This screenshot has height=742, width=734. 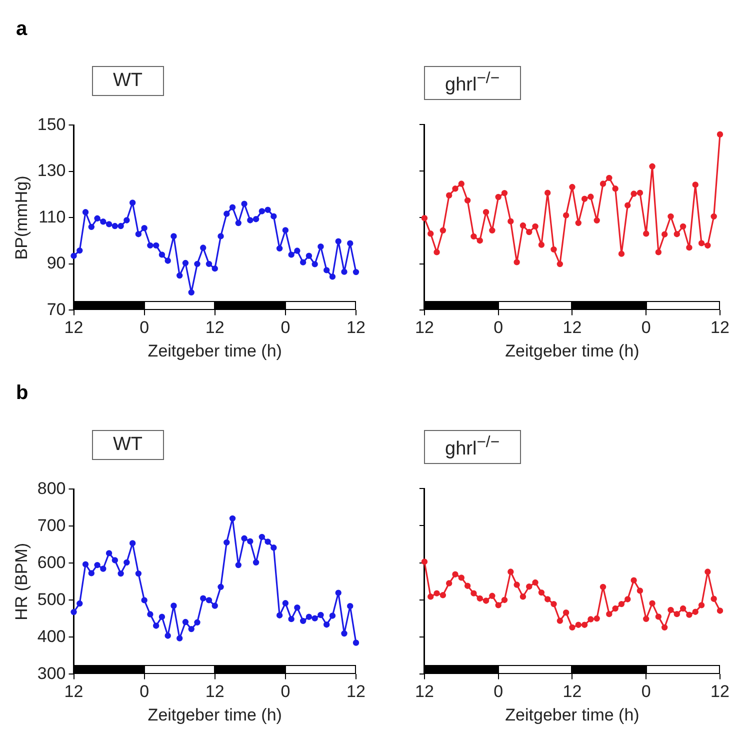 I want to click on text: b, so click(x=22, y=393).